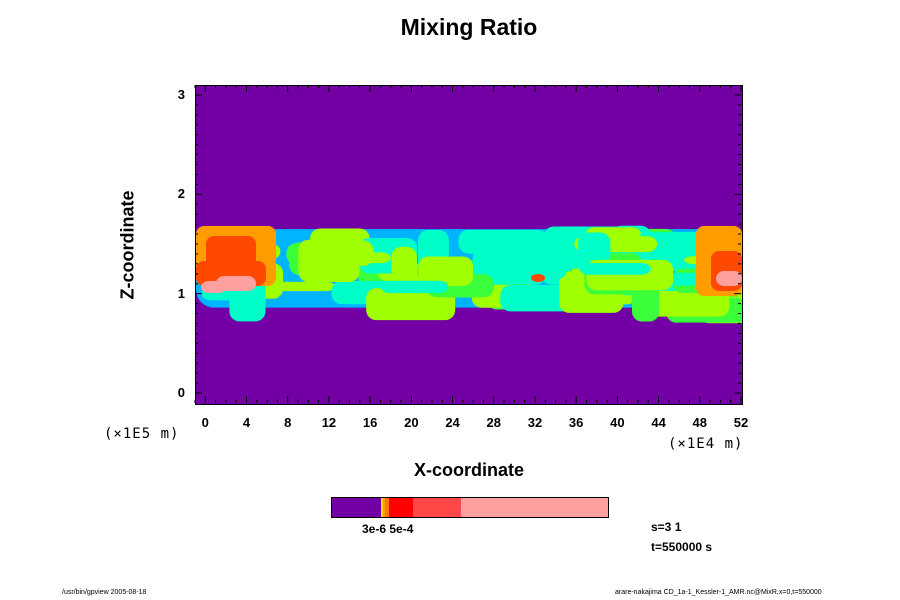 Image resolution: width=900 pixels, height=600 pixels. What do you see at coordinates (452, 422) in the screenshot?
I see `x-tick-label: 24` at bounding box center [452, 422].